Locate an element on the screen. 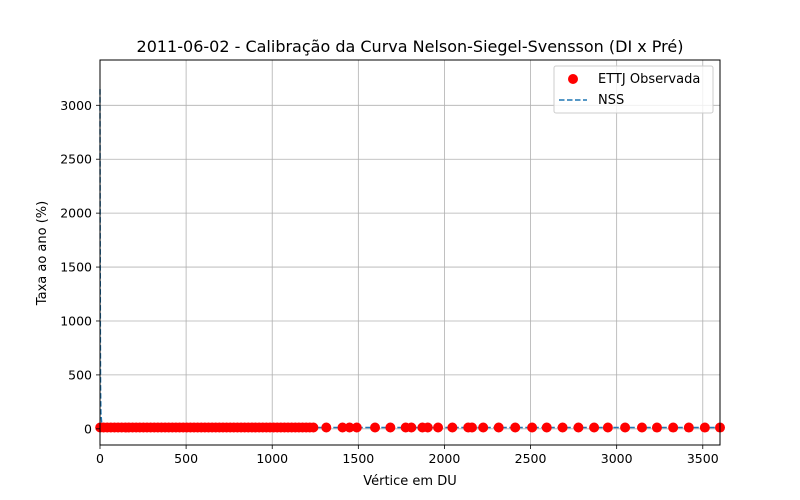  legend-label-nss: NSS is located at coordinates (611, 100).